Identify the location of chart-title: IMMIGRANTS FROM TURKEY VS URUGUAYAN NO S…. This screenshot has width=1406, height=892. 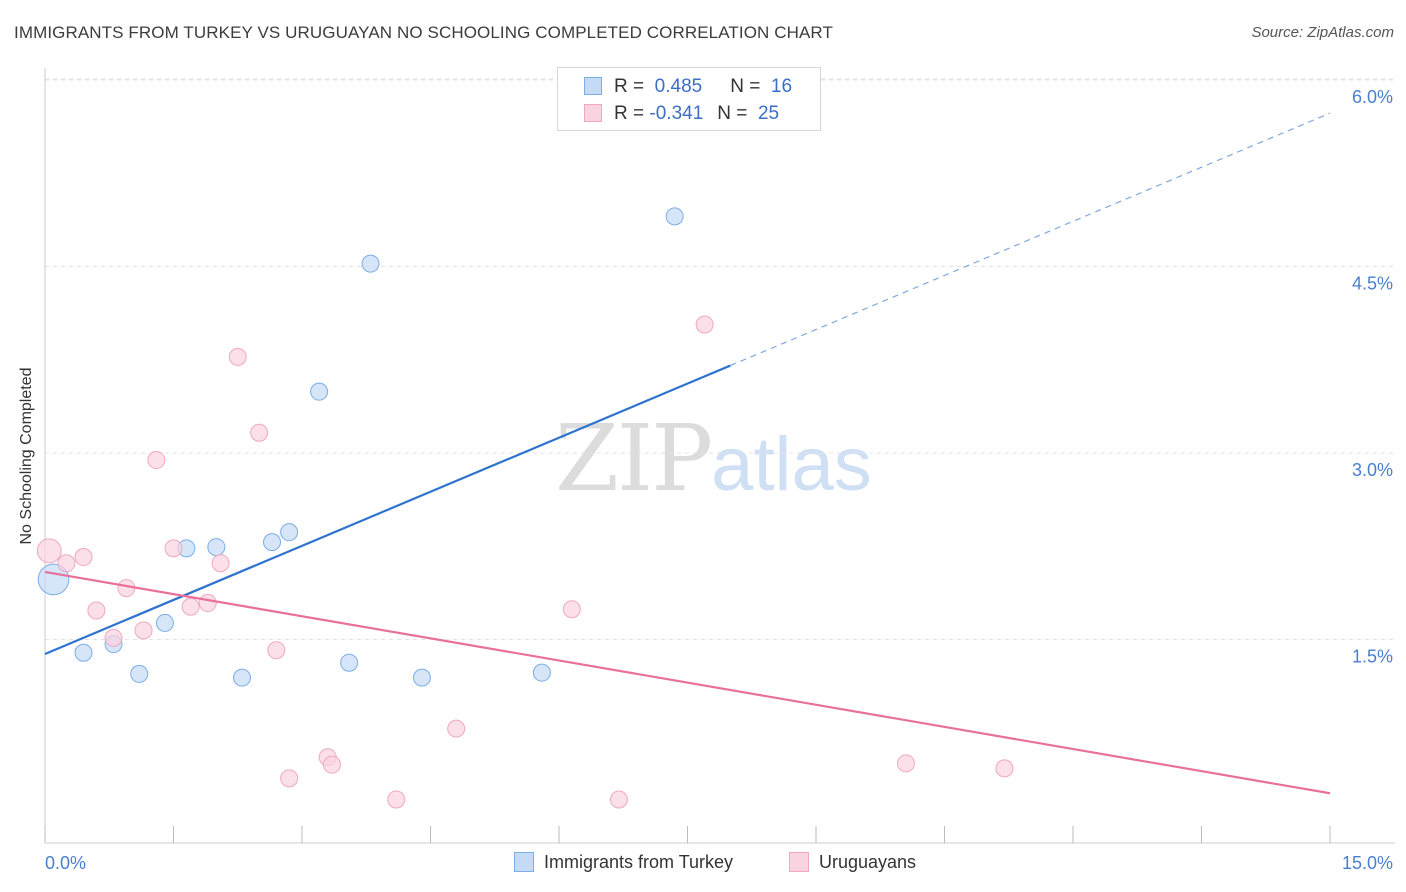
(423, 32).